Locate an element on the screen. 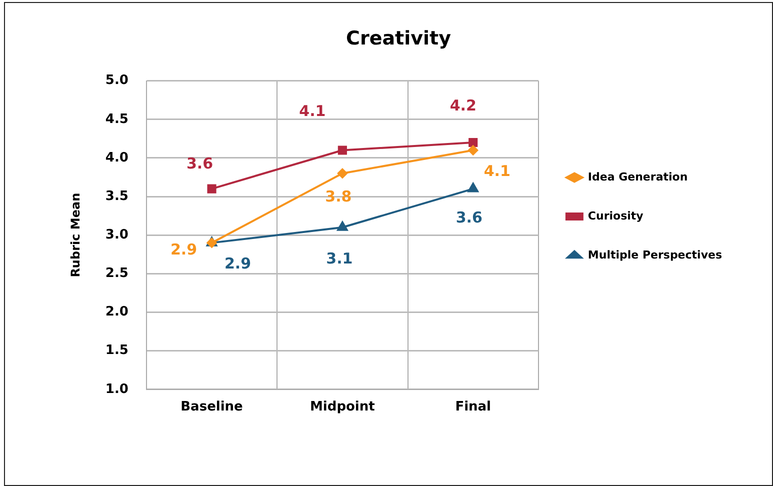 This screenshot has height=486, width=773. x-tick-label: Midpoint is located at coordinates (342, 407).